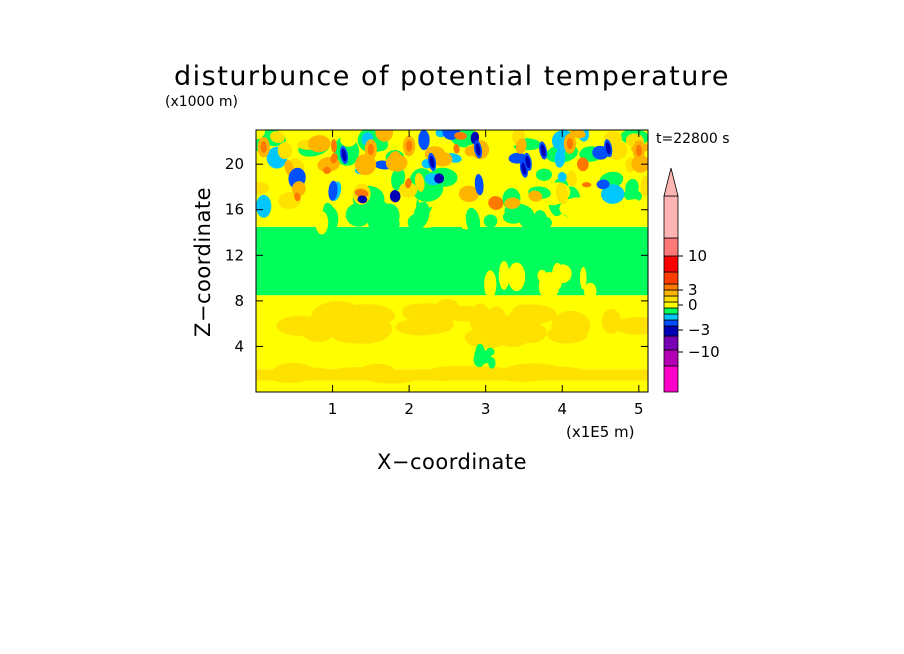 The width and height of the screenshot is (904, 654). Describe the element at coordinates (693, 290) in the screenshot. I see `colorbar-tick-label: 3` at that location.